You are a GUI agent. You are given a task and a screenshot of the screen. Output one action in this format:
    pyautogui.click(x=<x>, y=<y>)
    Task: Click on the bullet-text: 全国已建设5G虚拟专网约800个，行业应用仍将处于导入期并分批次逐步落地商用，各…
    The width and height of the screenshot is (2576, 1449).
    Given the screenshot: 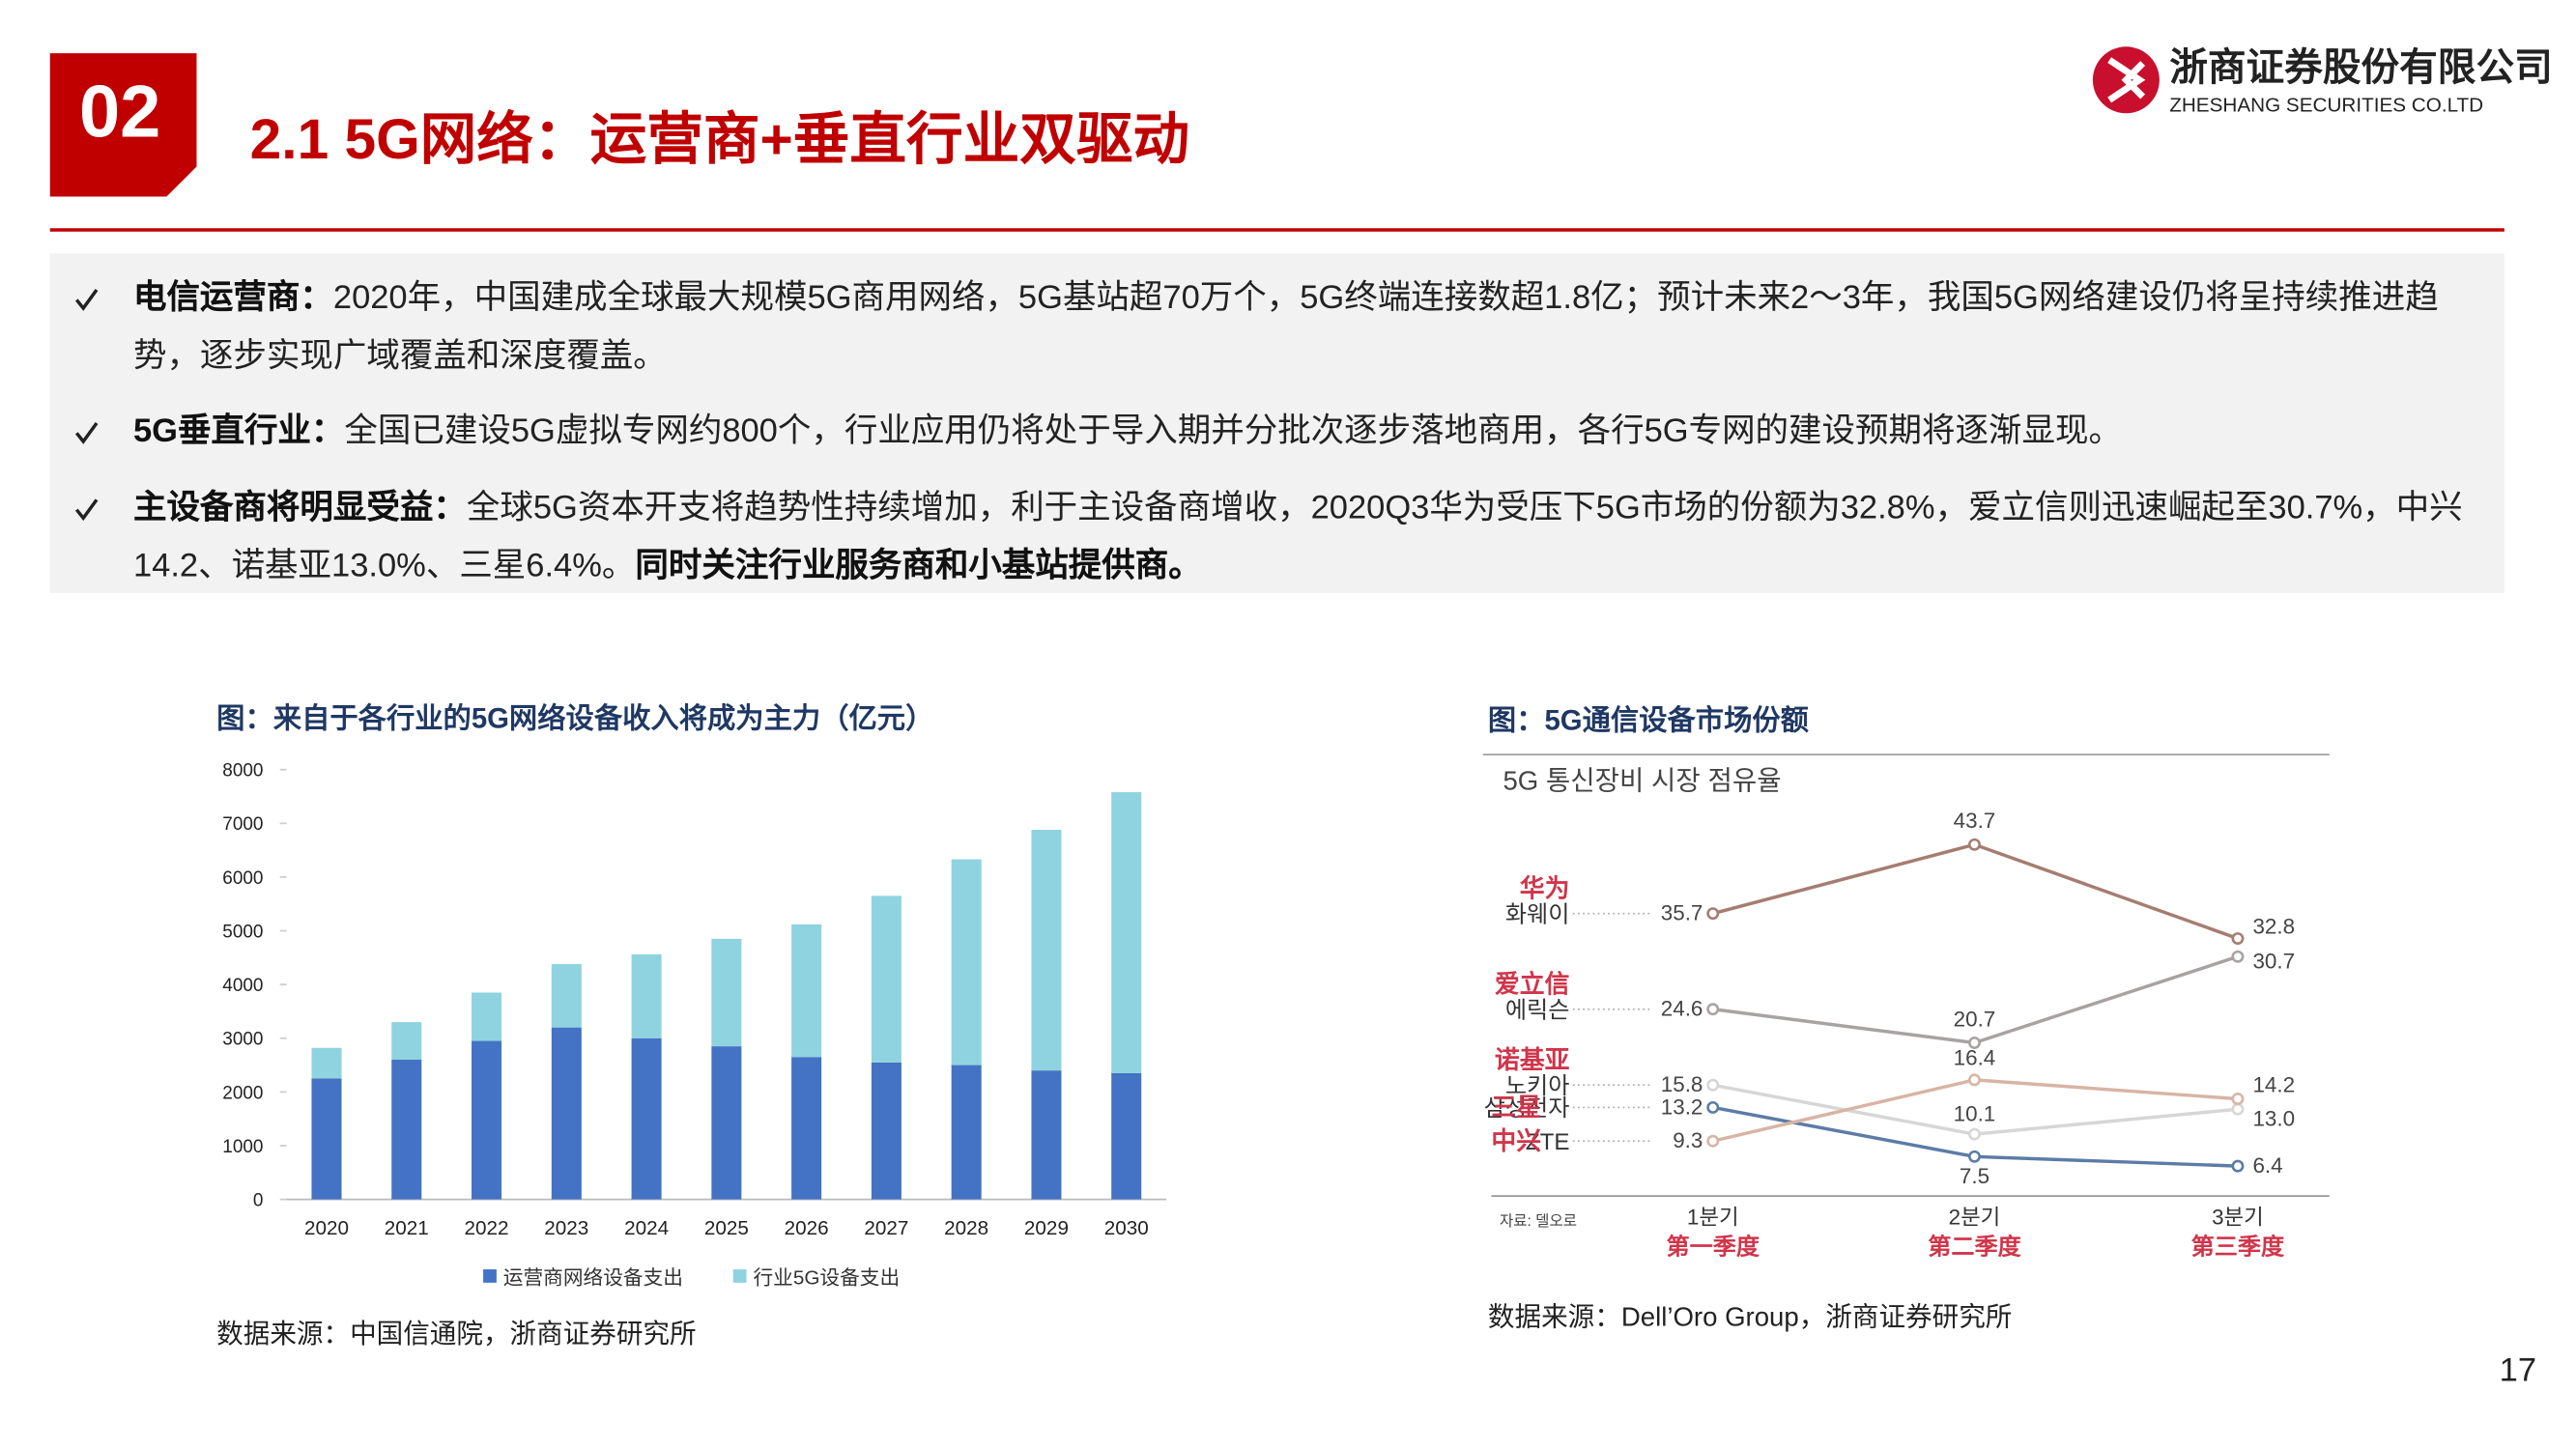 What is the action you would take?
    pyautogui.click(x=1233, y=431)
    